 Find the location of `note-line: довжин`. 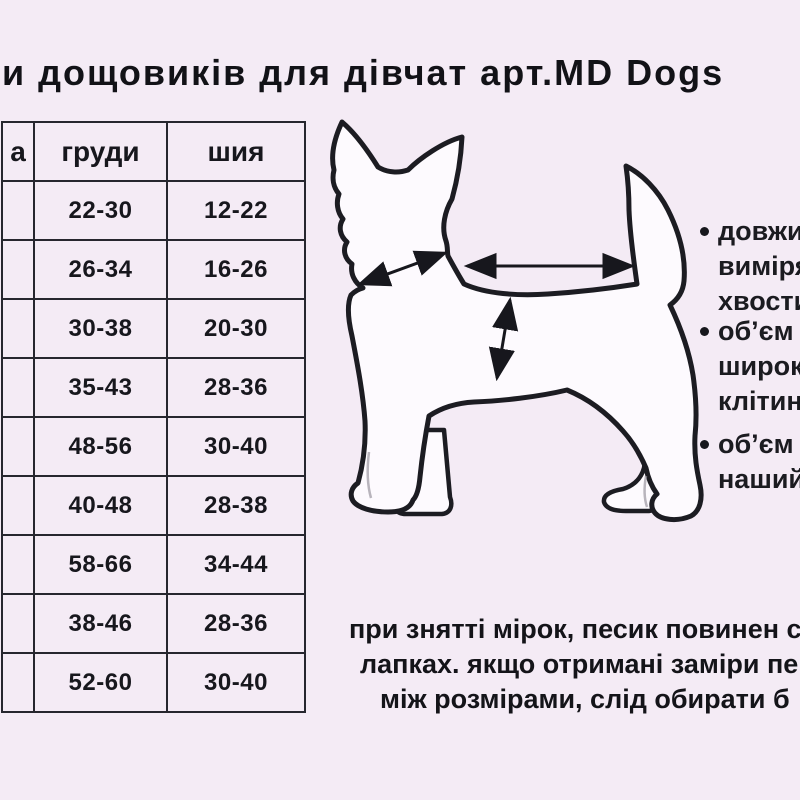

note-line: довжин is located at coordinates (759, 231).